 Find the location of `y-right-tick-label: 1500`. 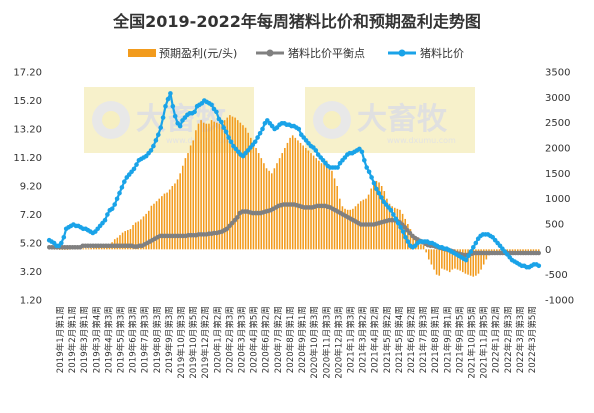

y-right-tick-label: 1500 is located at coordinates (557, 174).